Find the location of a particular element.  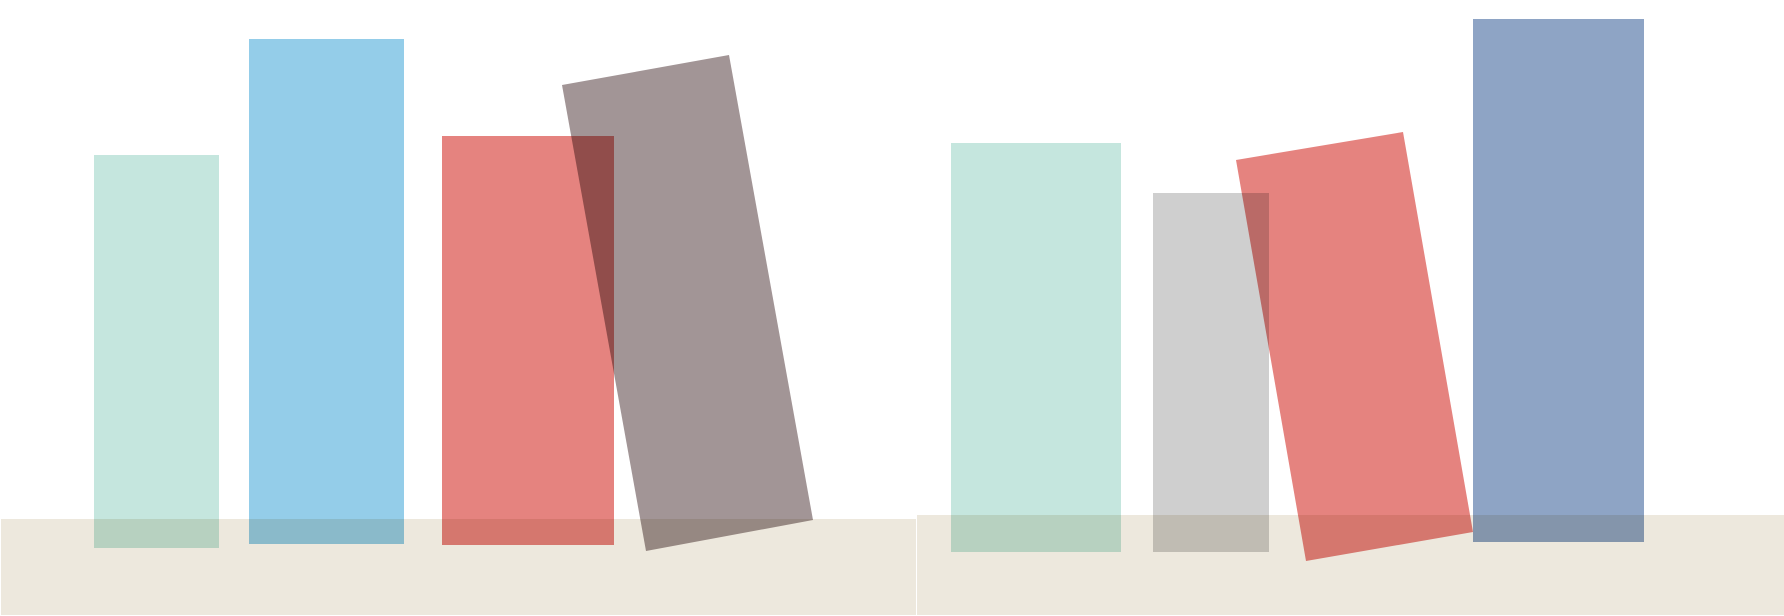

sky-block is located at coordinates (326, 291).